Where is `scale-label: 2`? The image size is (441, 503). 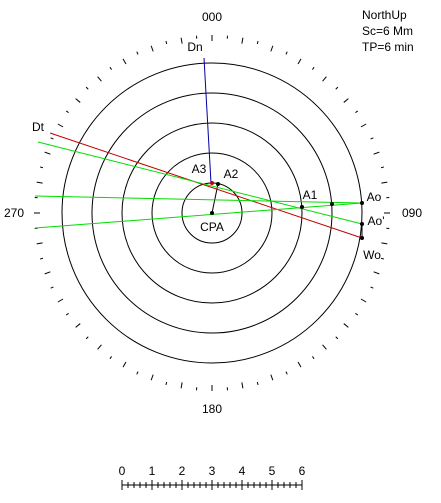
scale-label: 2 is located at coordinates (182, 471).